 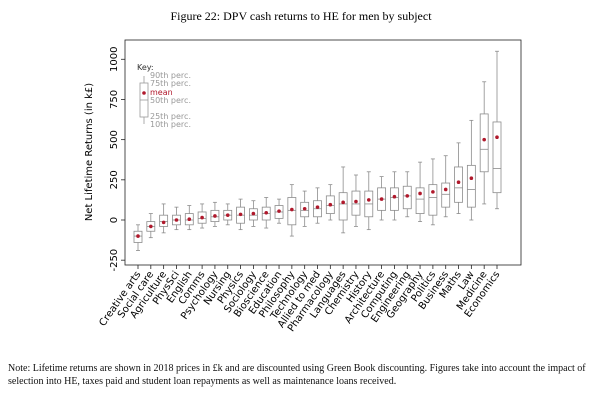 What do you see at coordinates (144, 93) in the screenshot?
I see `key-mean-dot` at bounding box center [144, 93].